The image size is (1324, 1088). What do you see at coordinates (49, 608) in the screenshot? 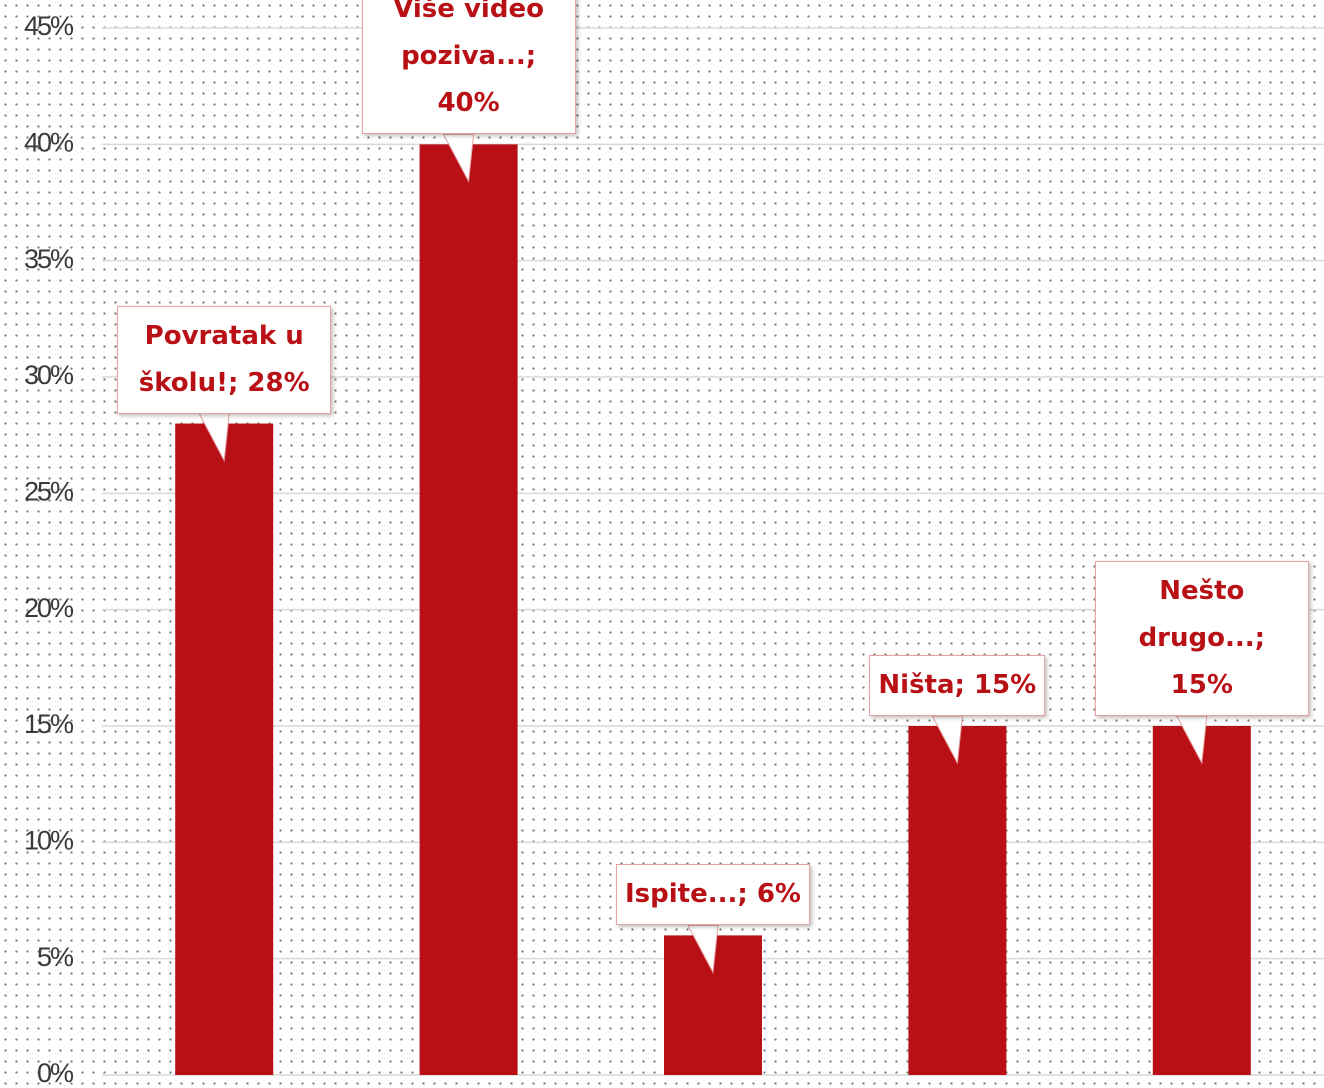
I see `y-tick-label: 20%` at bounding box center [49, 608].